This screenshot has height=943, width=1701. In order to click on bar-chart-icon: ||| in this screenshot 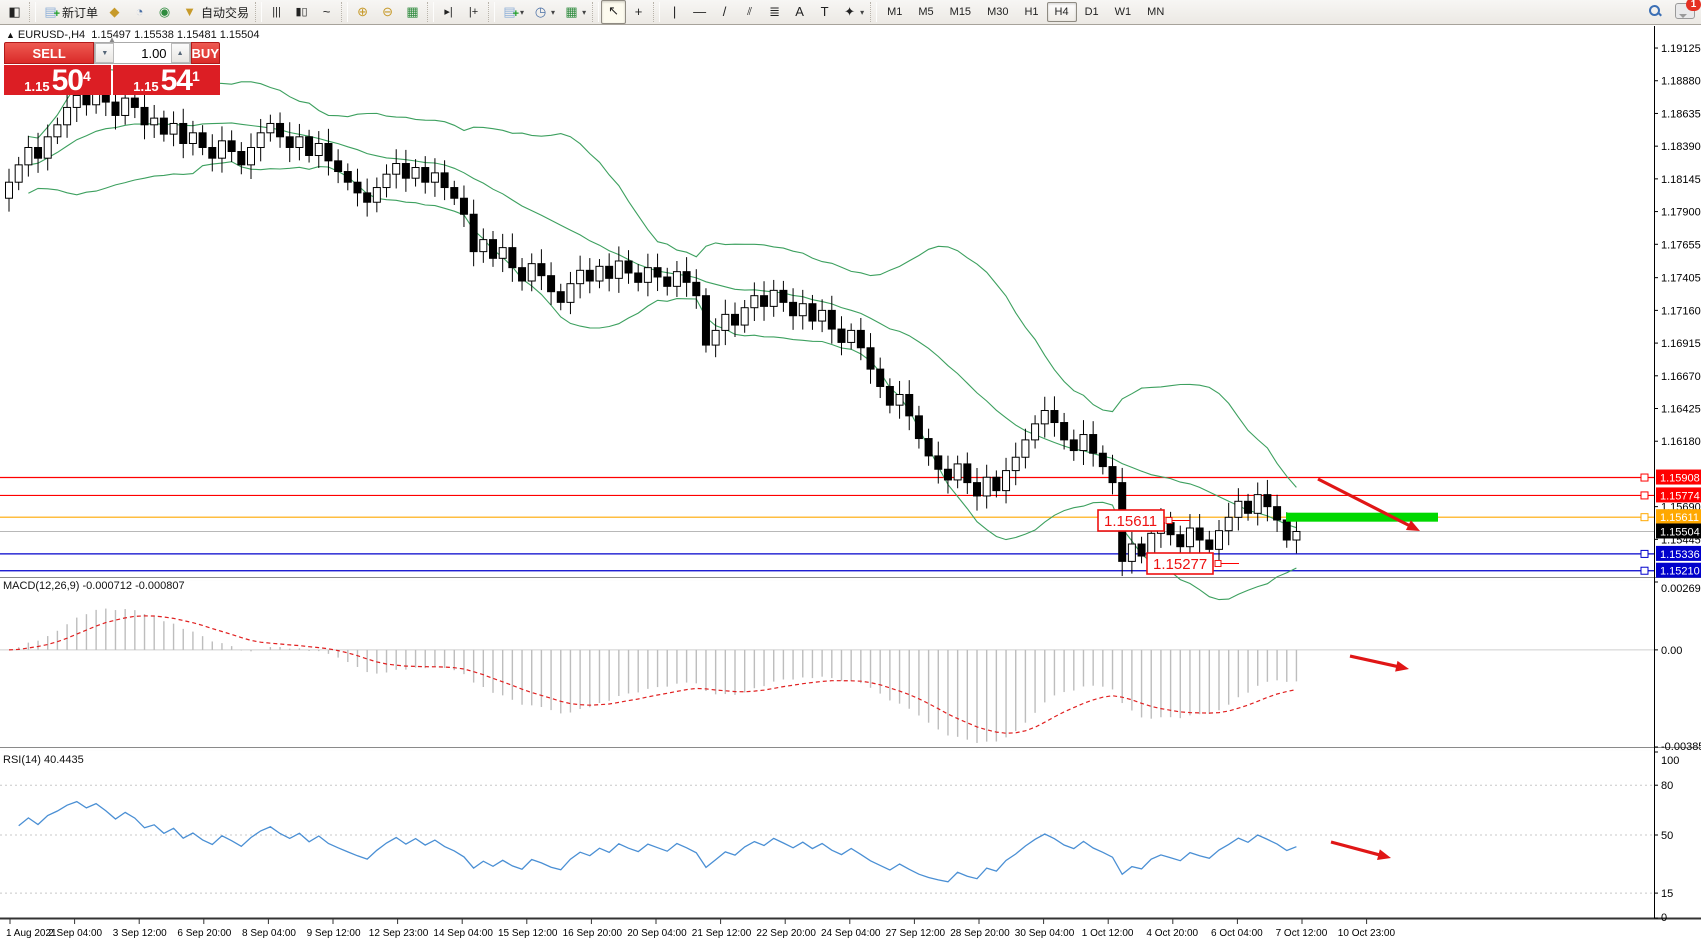, I will do `click(276, 12)`.